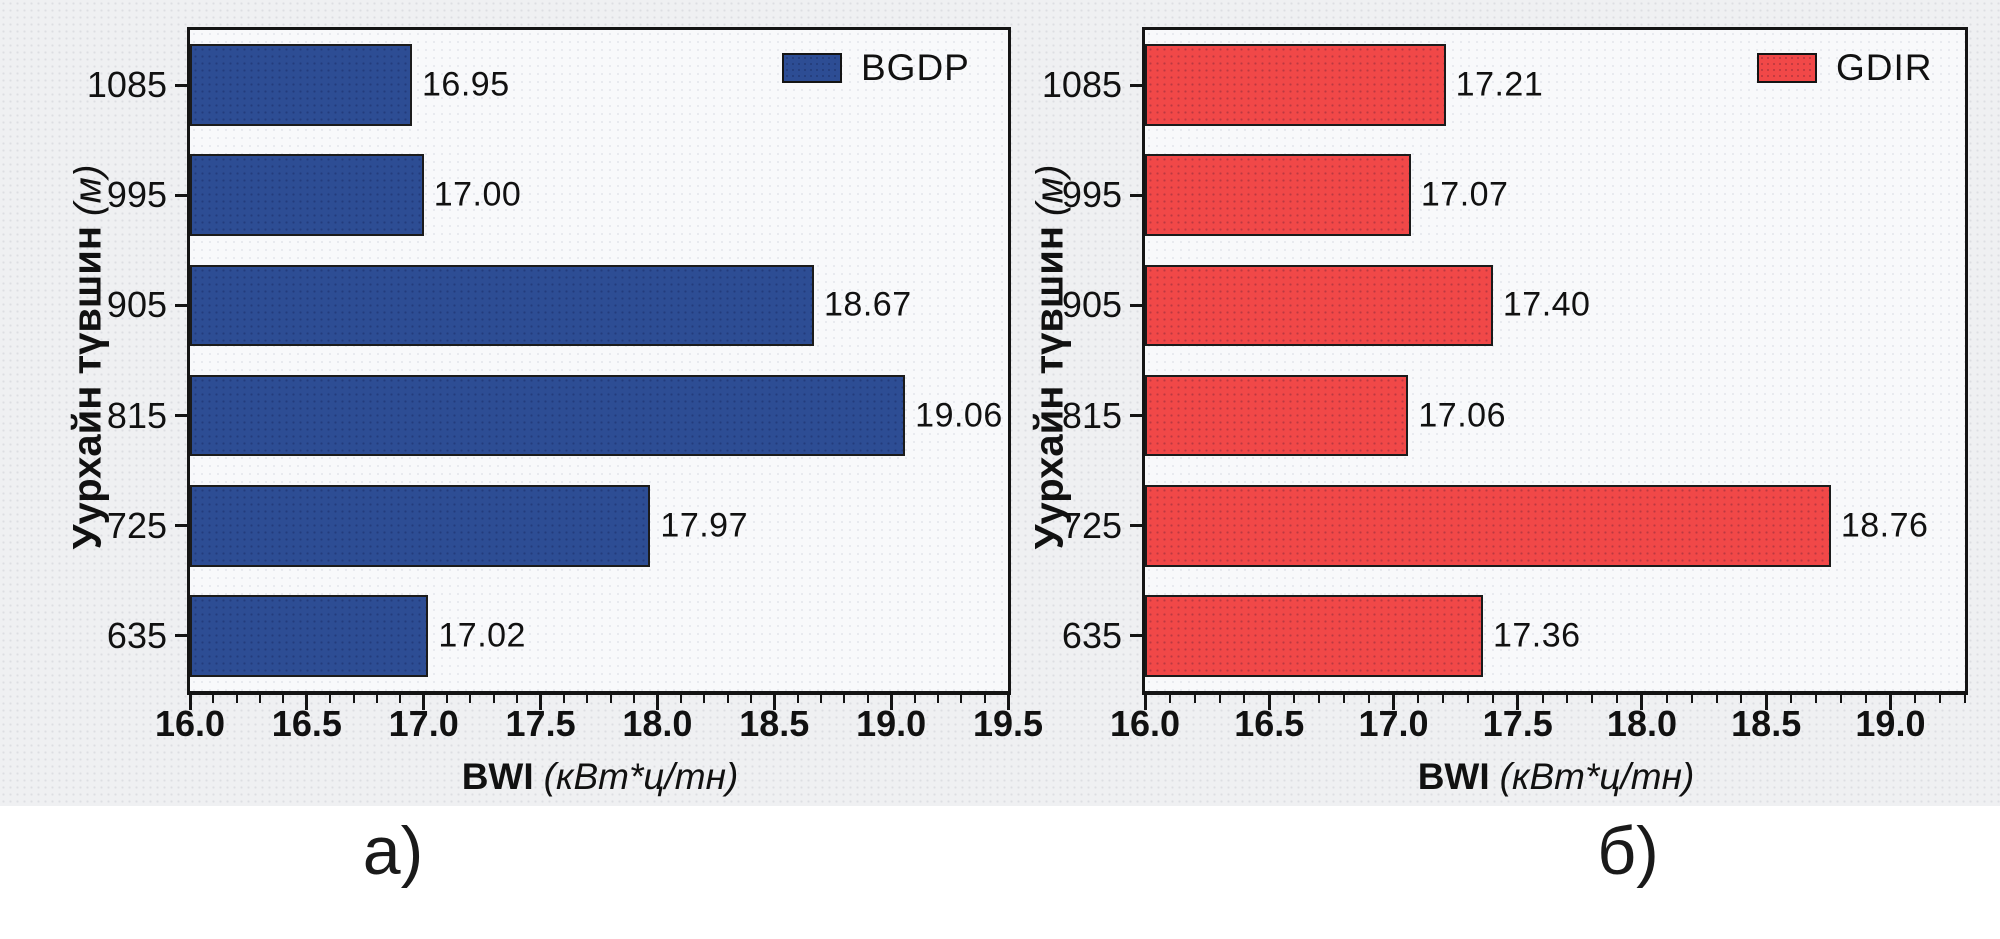 The height and width of the screenshot is (939, 2000). Describe the element at coordinates (1628, 851) in the screenshot. I see `panel-label-b: б)` at that location.